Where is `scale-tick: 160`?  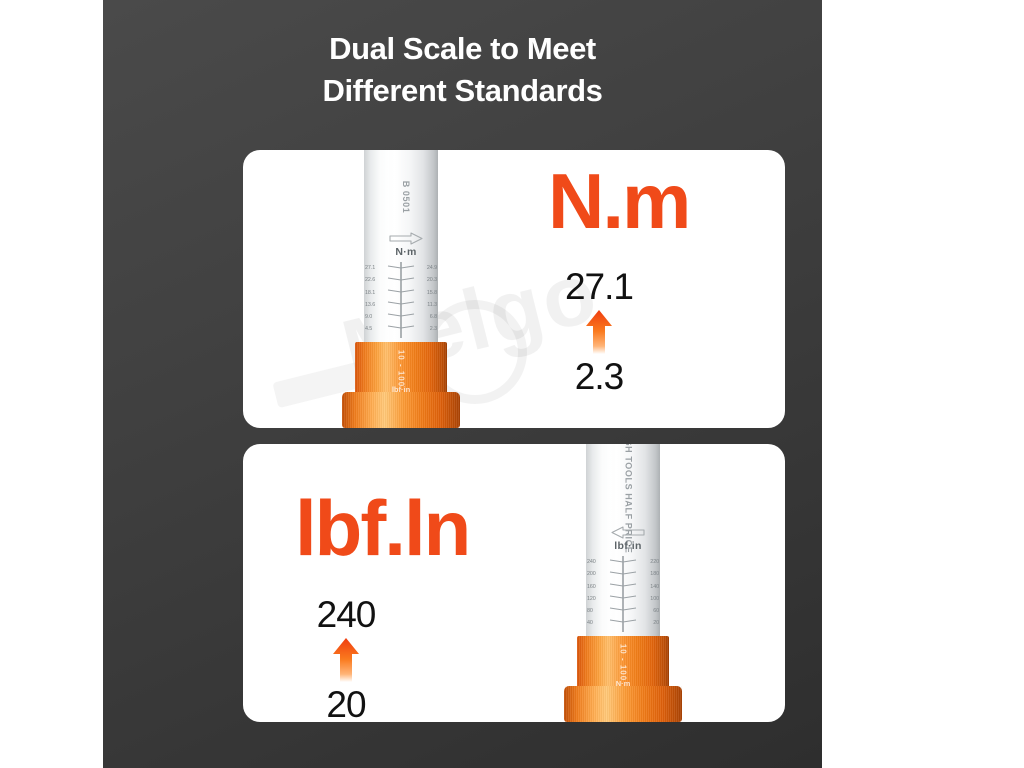
scale-tick: 160 is located at coordinates (591, 586).